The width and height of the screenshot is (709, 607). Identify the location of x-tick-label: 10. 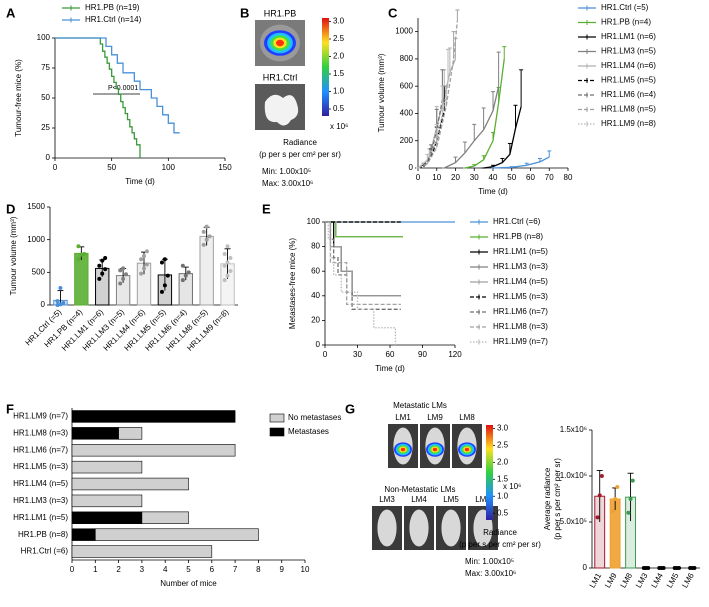
(305, 569).